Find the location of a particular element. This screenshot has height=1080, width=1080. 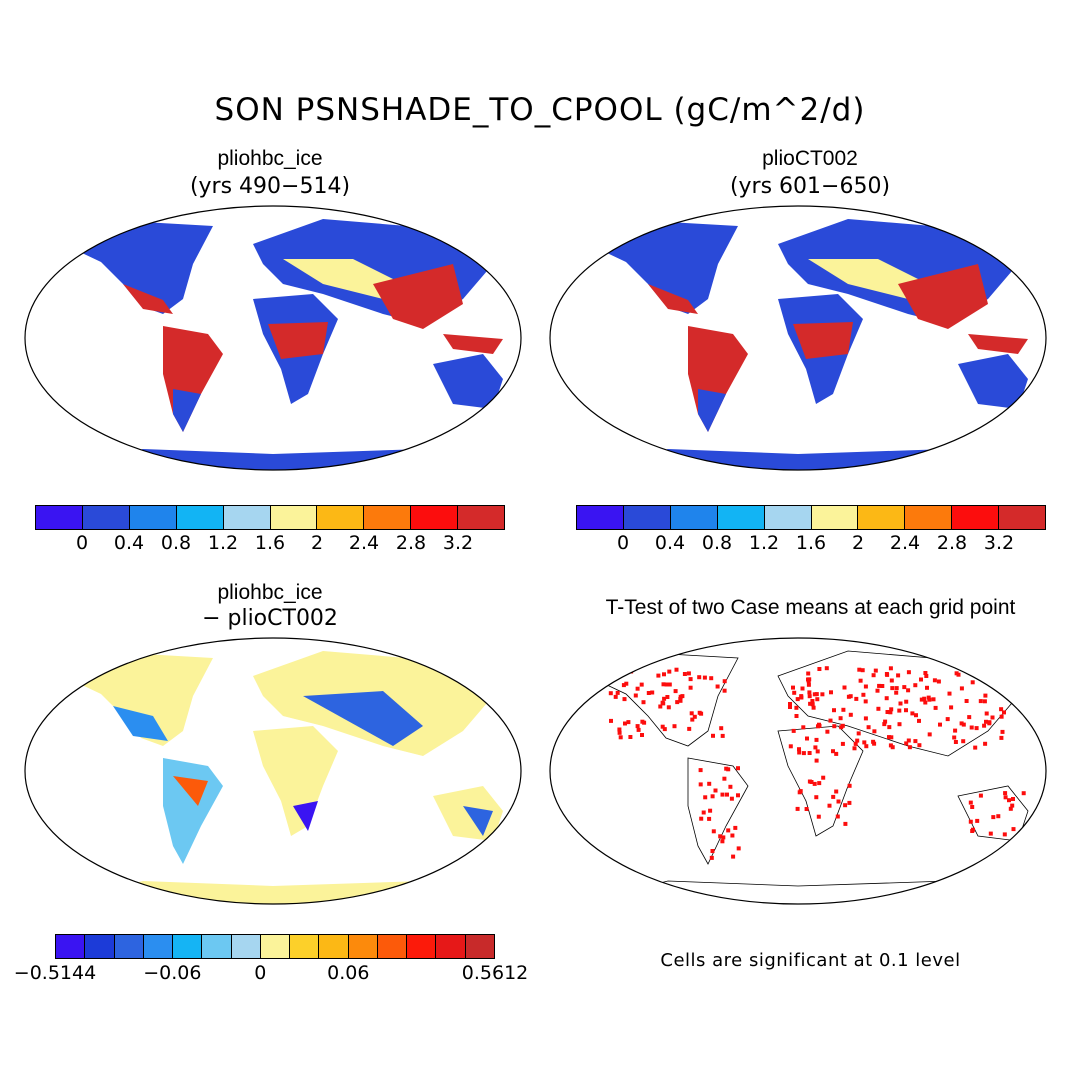

colorbar-top-right is located at coordinates (811, 517).